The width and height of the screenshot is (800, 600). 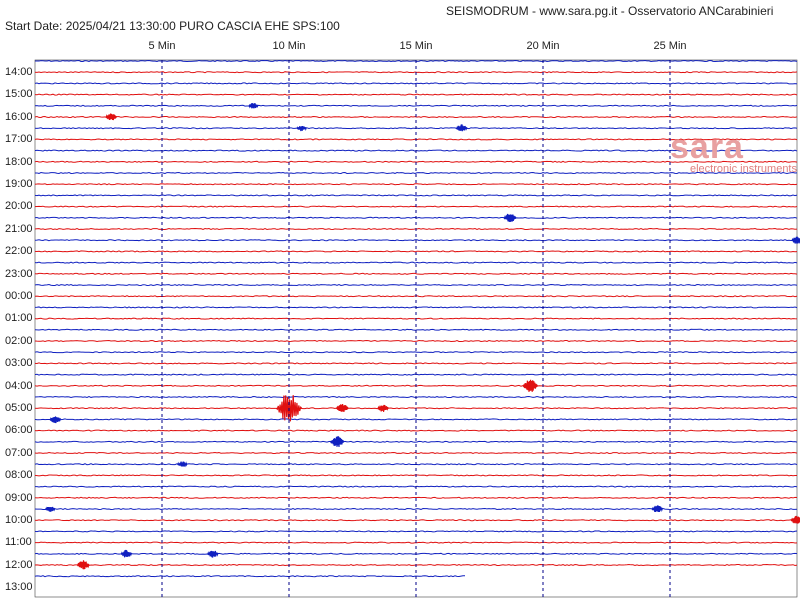 I want to click on x-tick-label: 15 Min, so click(x=416, y=46).